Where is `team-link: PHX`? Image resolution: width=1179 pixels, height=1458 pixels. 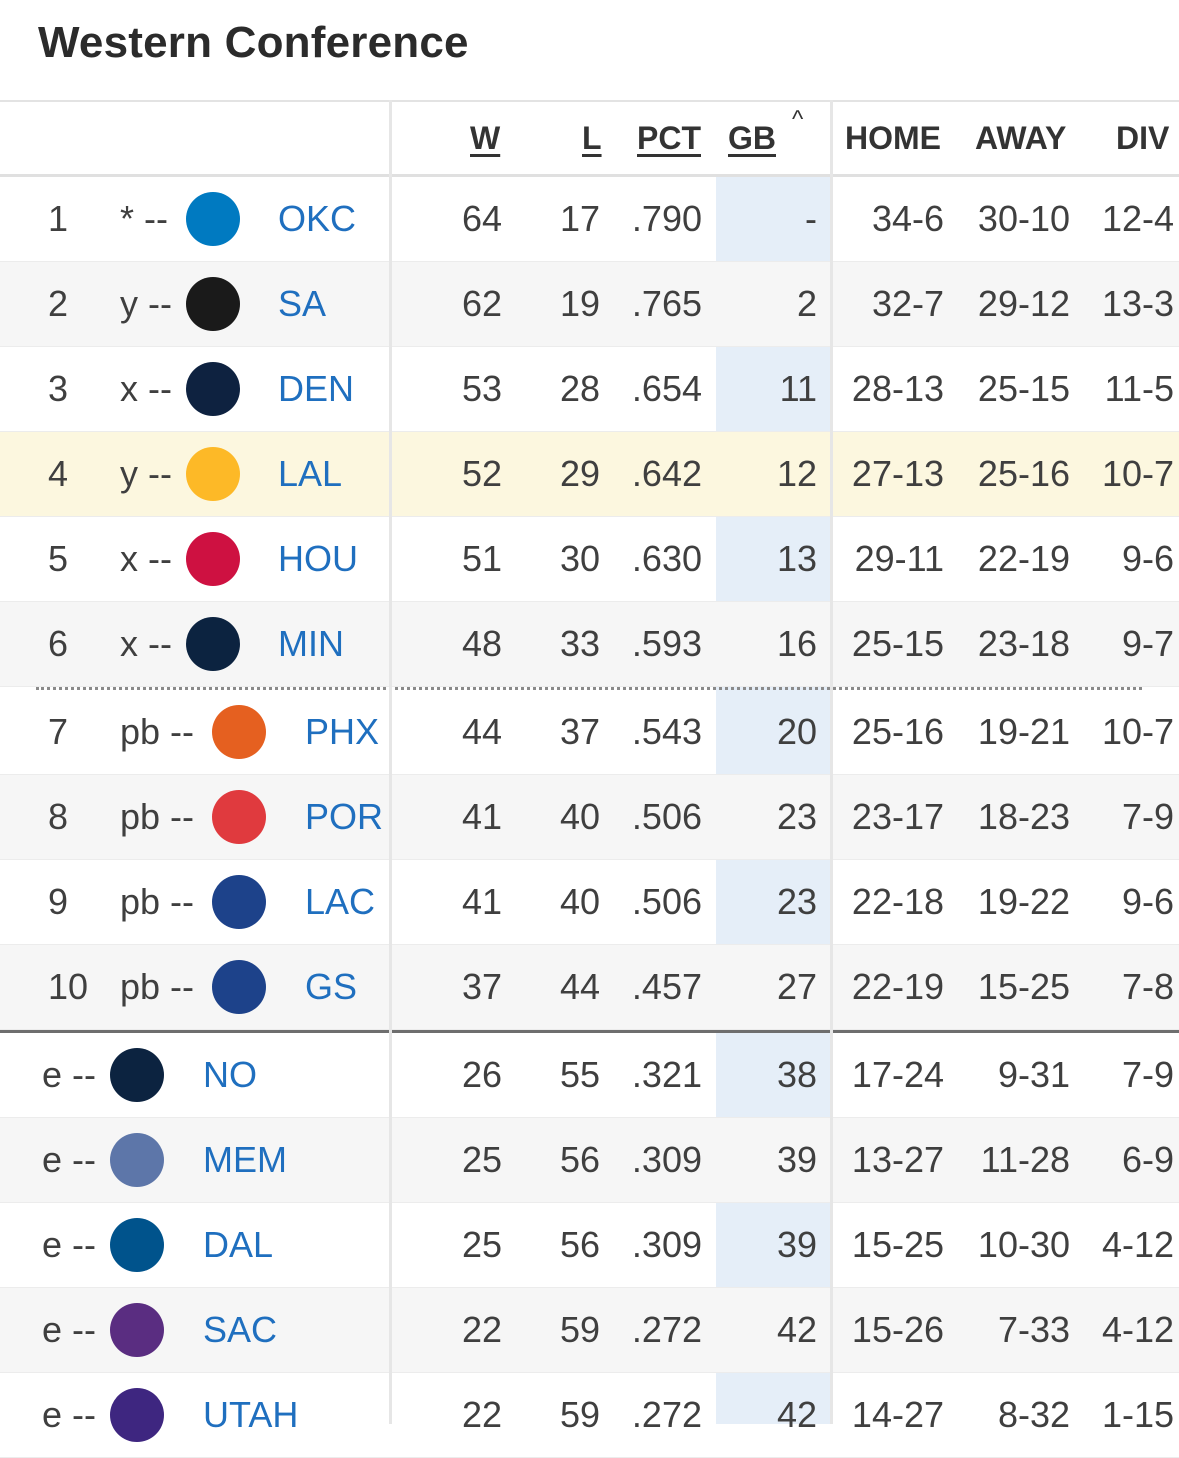 team-link: PHX is located at coordinates (342, 731).